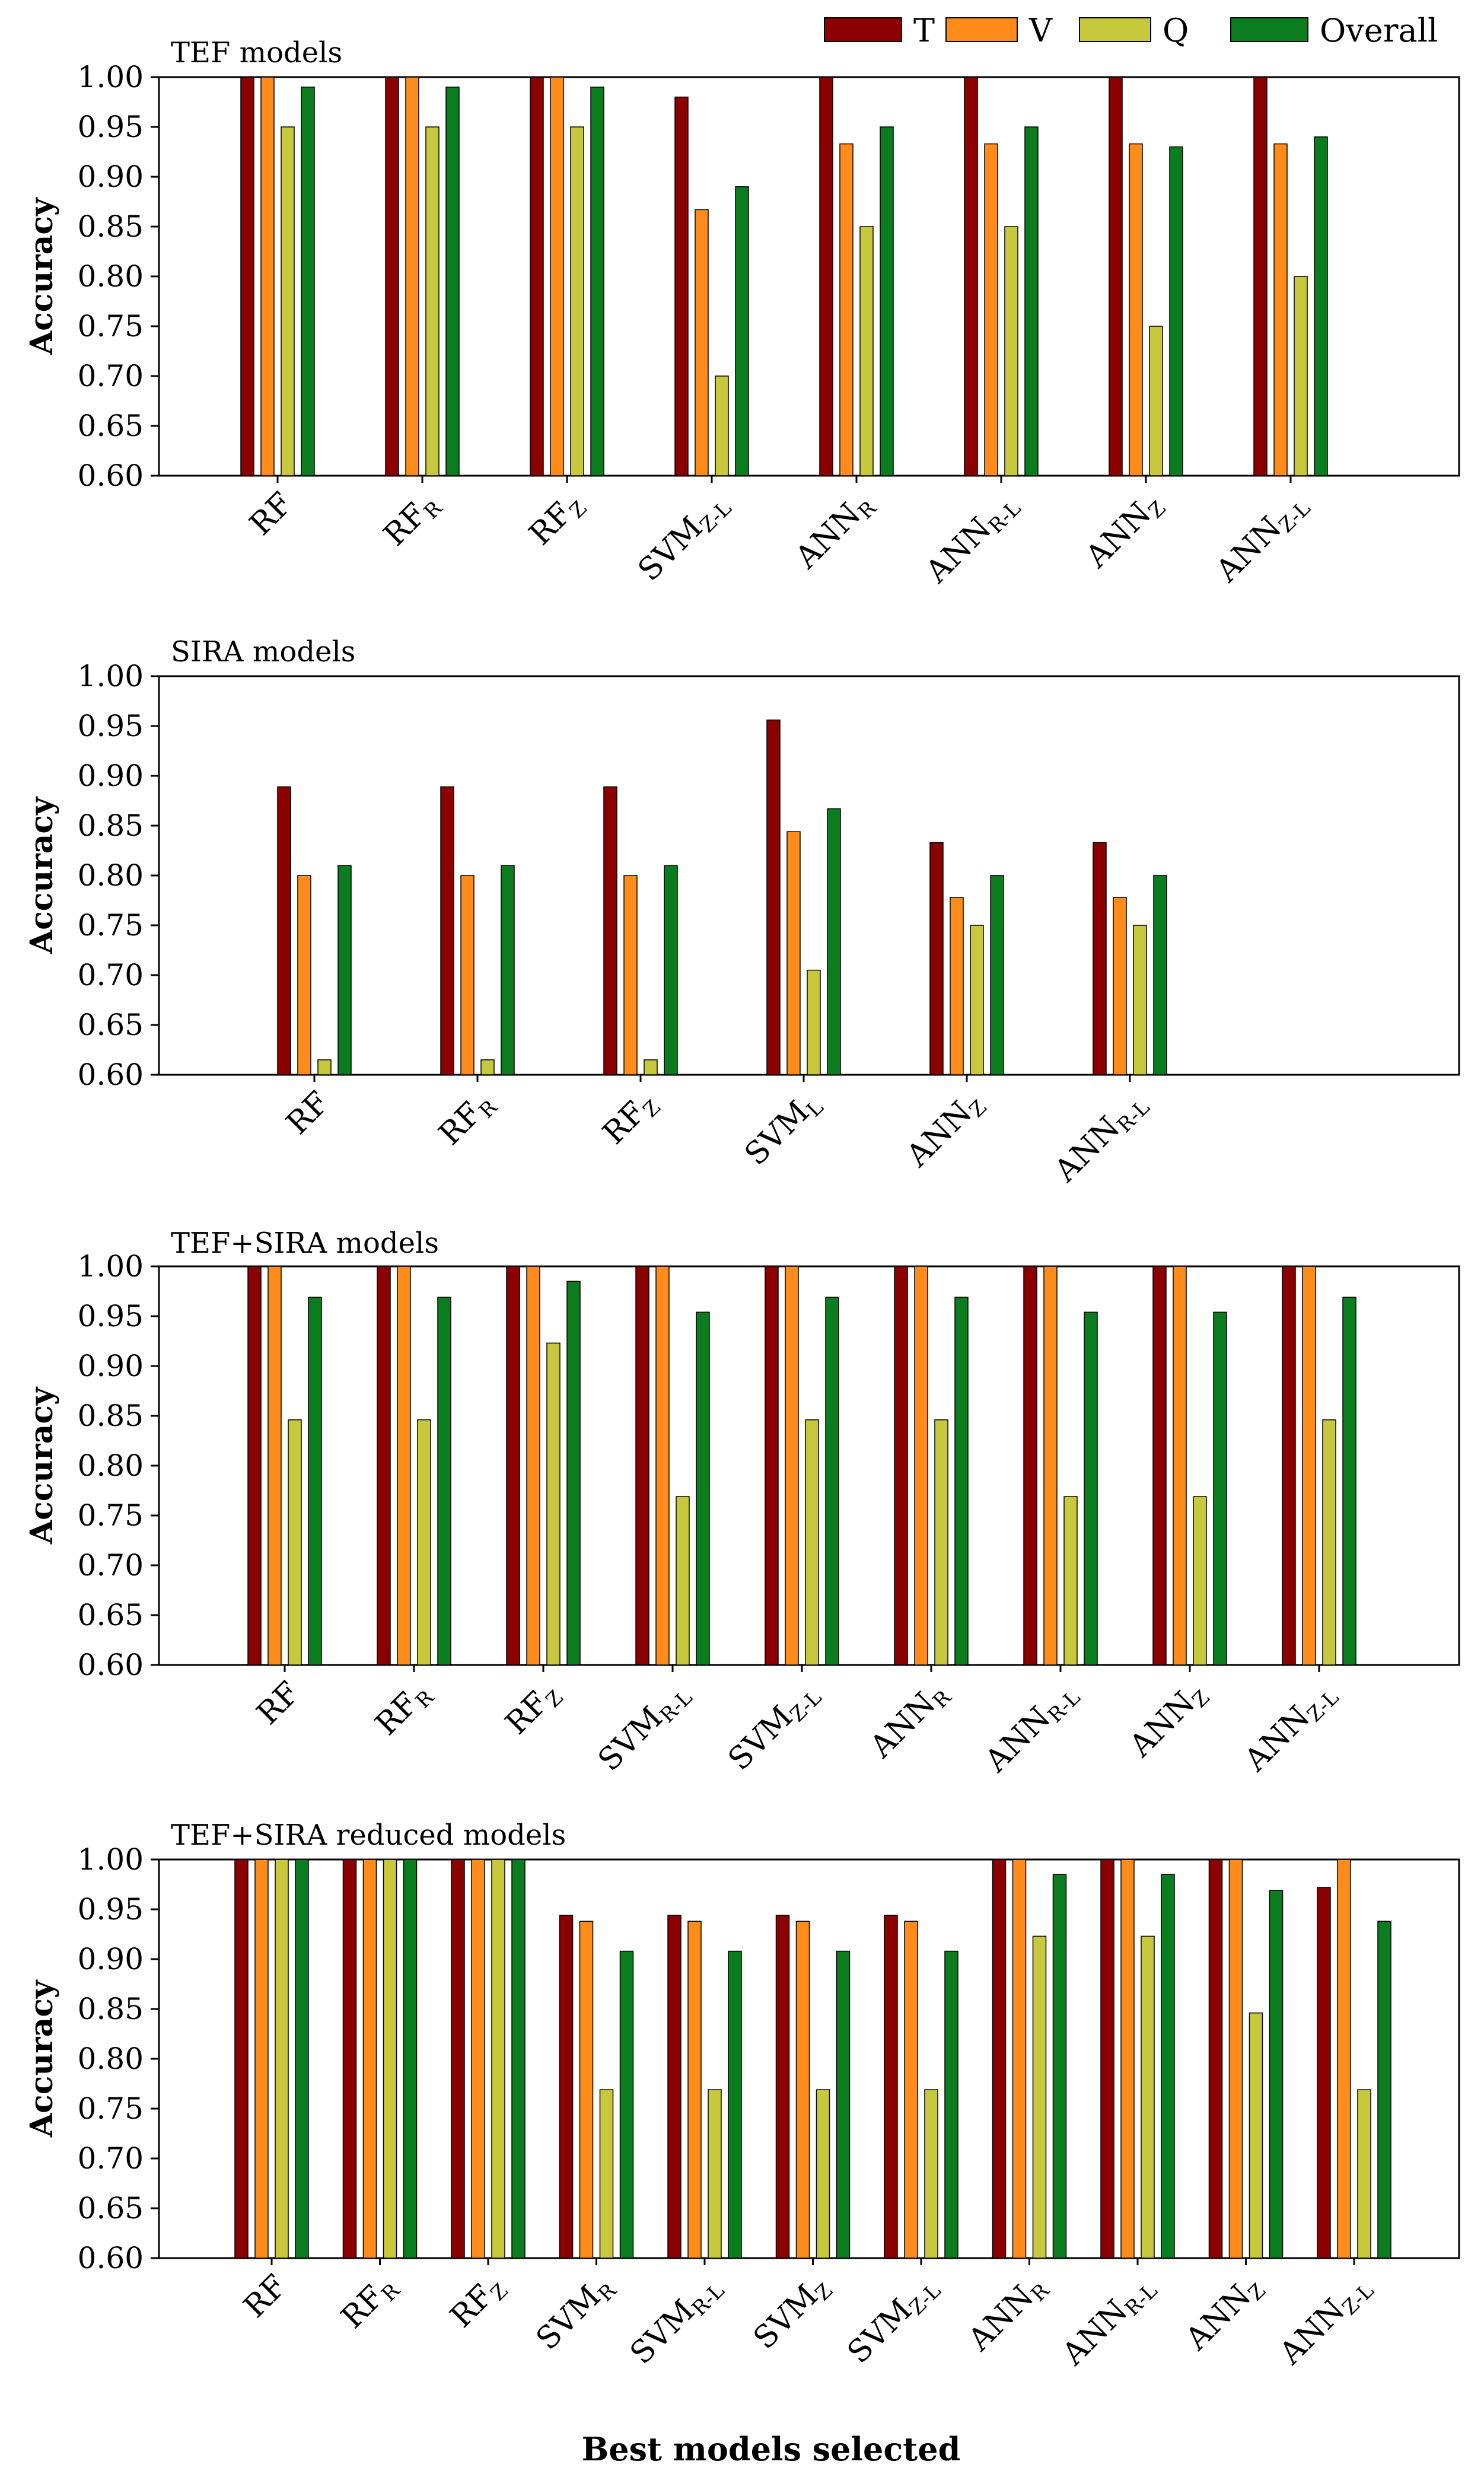 Image resolution: width=1484 pixels, height=2474 pixels. Describe the element at coordinates (1235, 2059) in the screenshot. I see `bar-v-ann-z` at that location.